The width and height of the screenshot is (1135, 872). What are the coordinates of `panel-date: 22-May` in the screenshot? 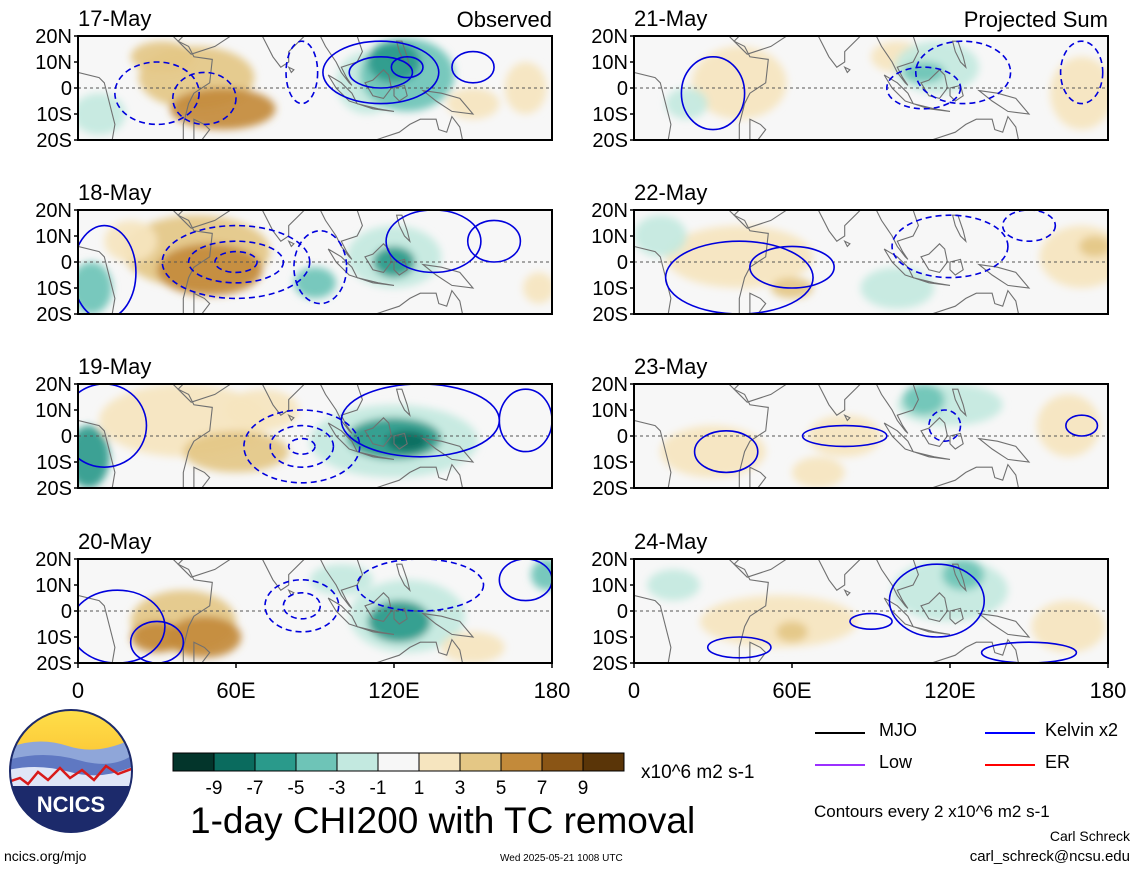 It's located at (670, 192).